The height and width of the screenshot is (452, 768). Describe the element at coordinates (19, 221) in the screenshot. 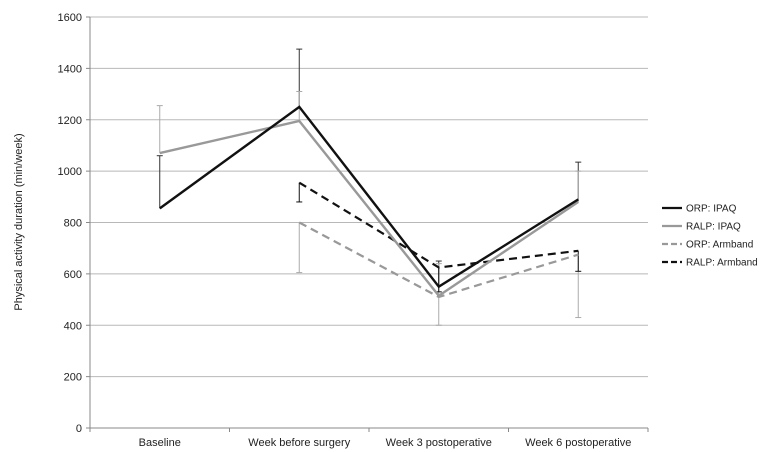

I see `y-axis-label: Physical activity duration (min/week)` at that location.